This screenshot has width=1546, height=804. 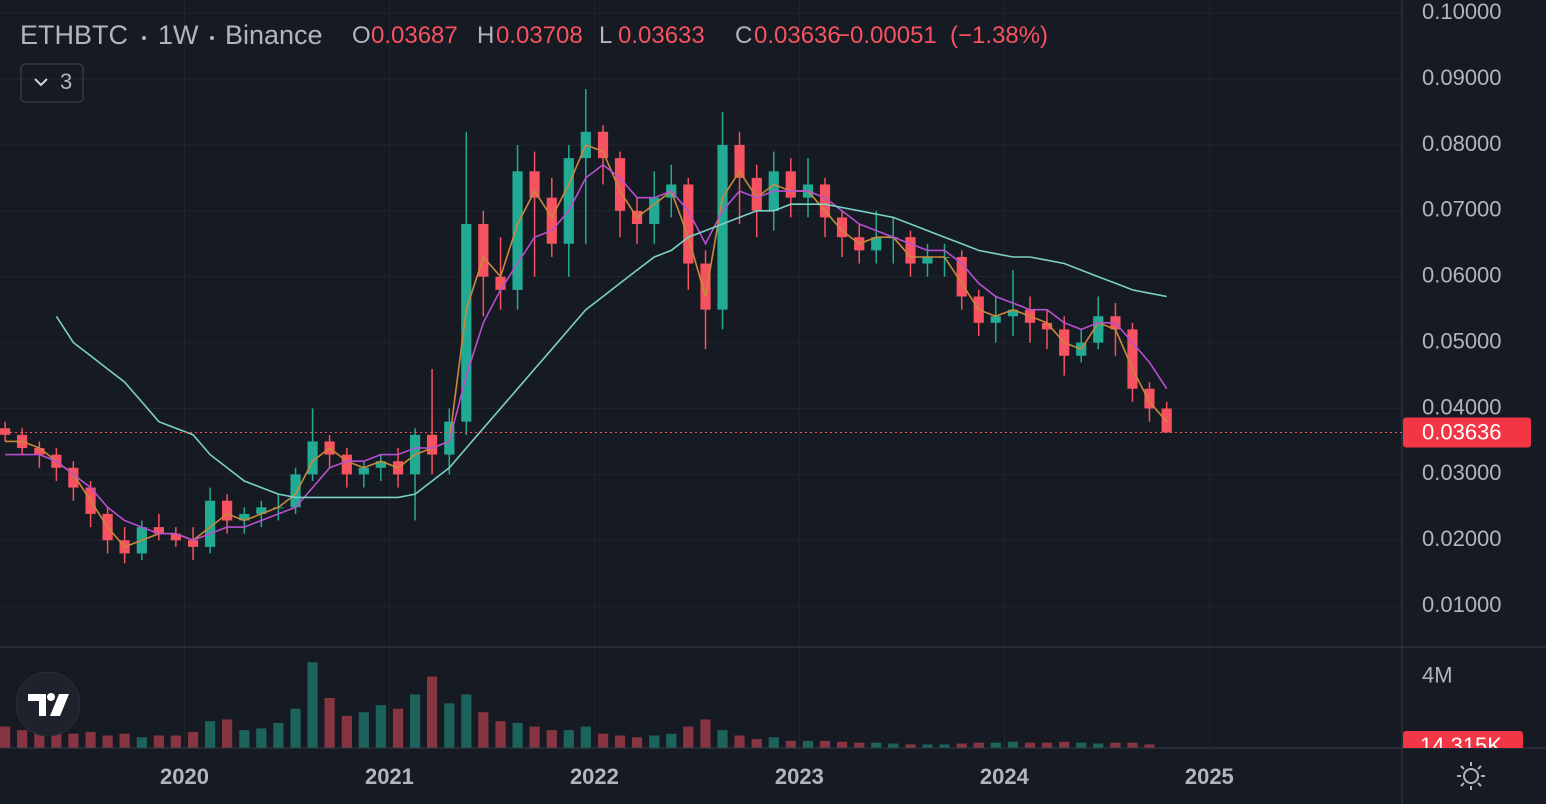 I want to click on y-tick-label: 0.01000, so click(x=1462, y=604).